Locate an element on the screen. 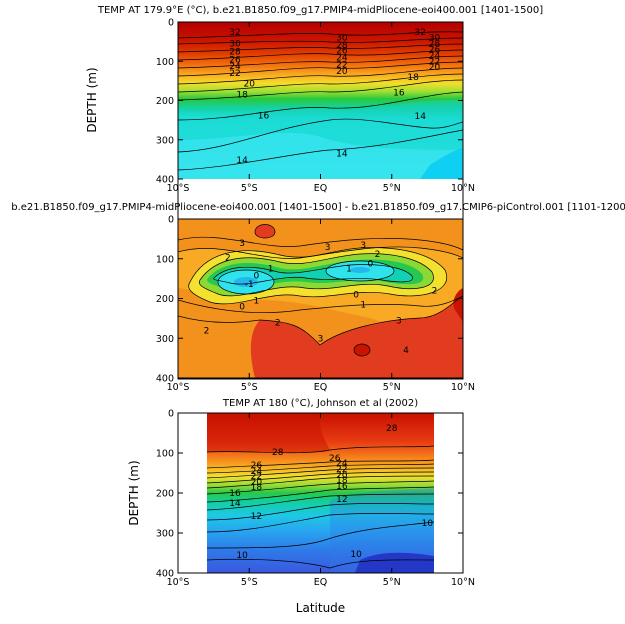 The width and height of the screenshot is (625, 624). panel-1-ylabel: DEPTH (m) is located at coordinates (92, 99).